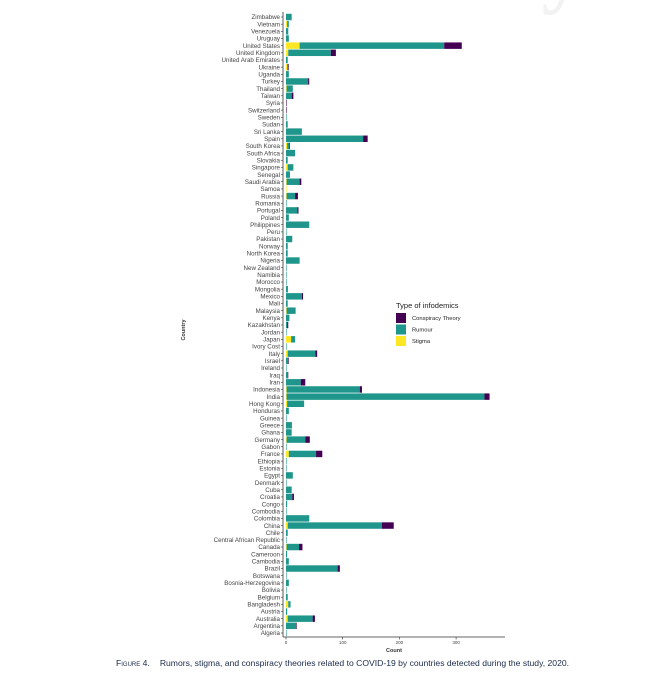  What do you see at coordinates (401, 329) in the screenshot?
I see `legend-swatch-rumour` at bounding box center [401, 329].